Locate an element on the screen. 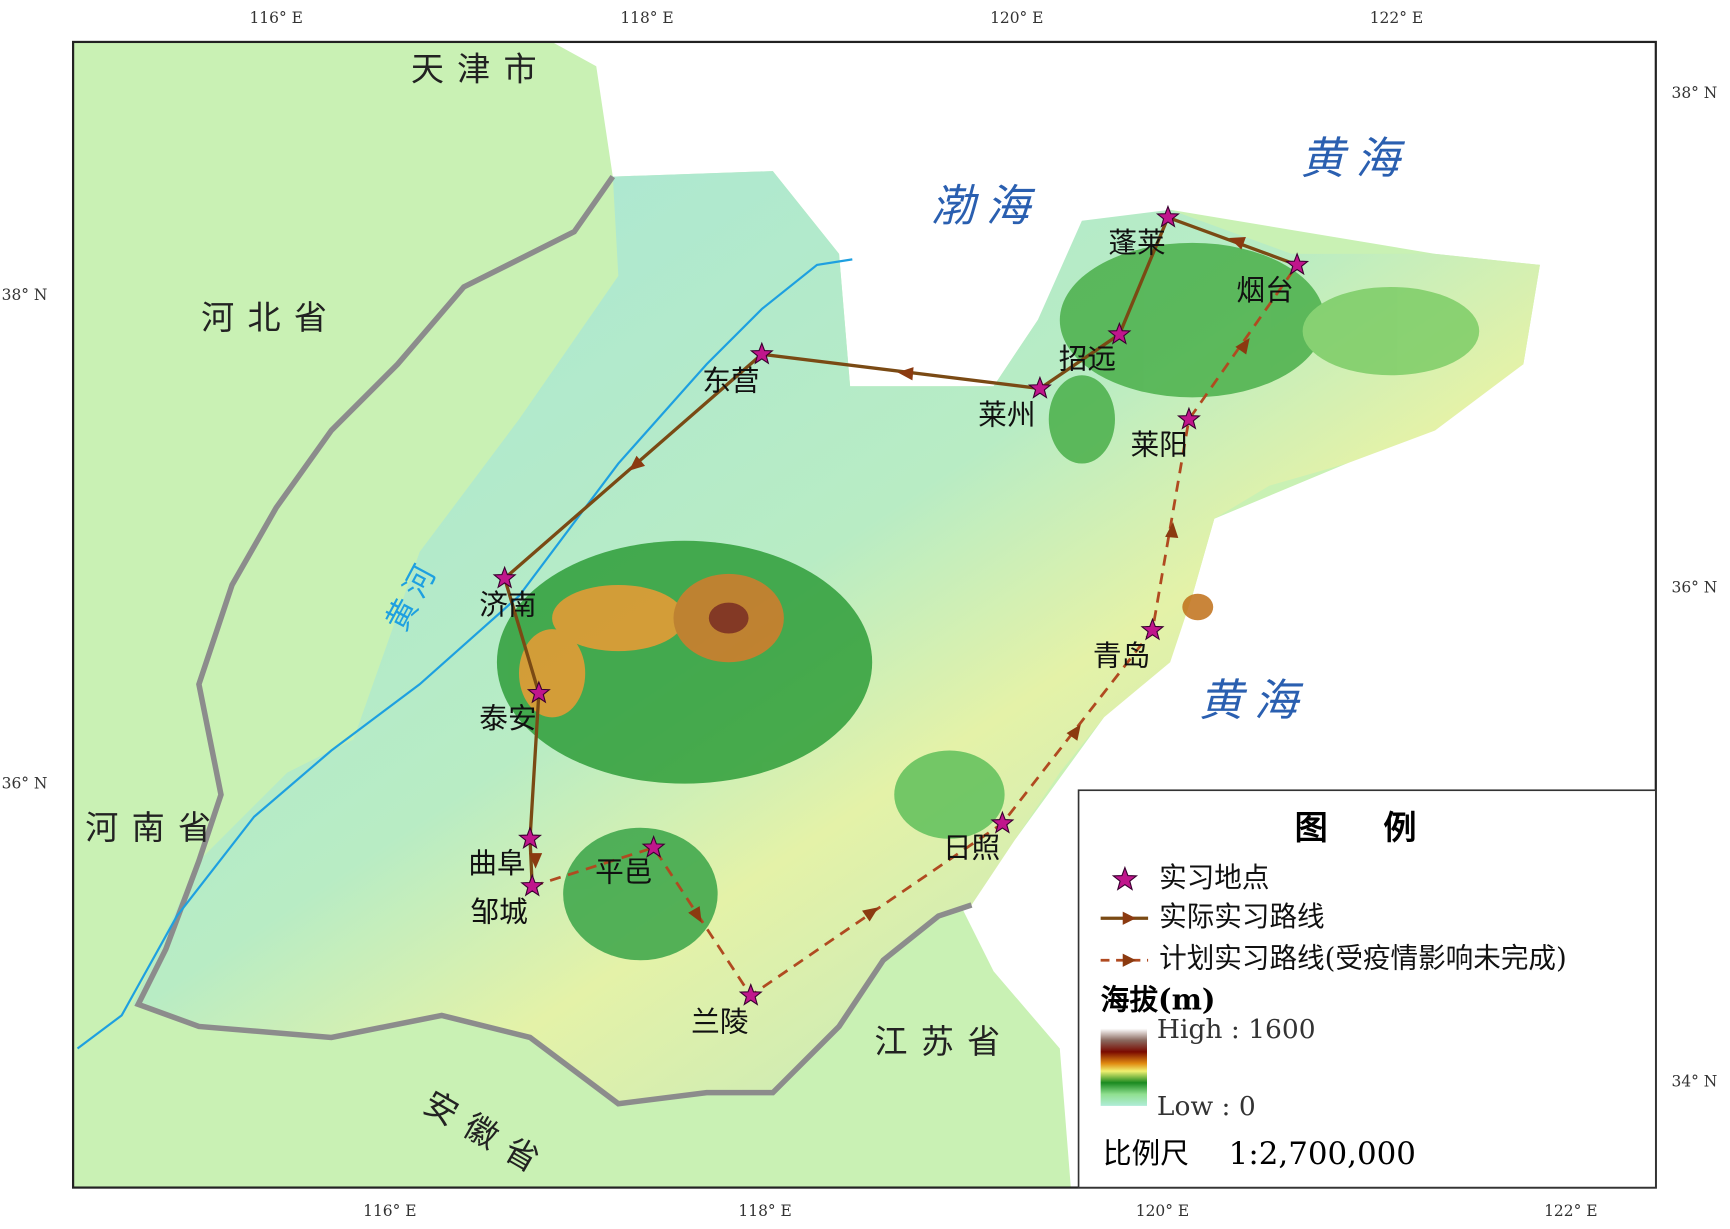 The image size is (1730, 1229). legend-high: High : 1600 is located at coordinates (1236, 1029).